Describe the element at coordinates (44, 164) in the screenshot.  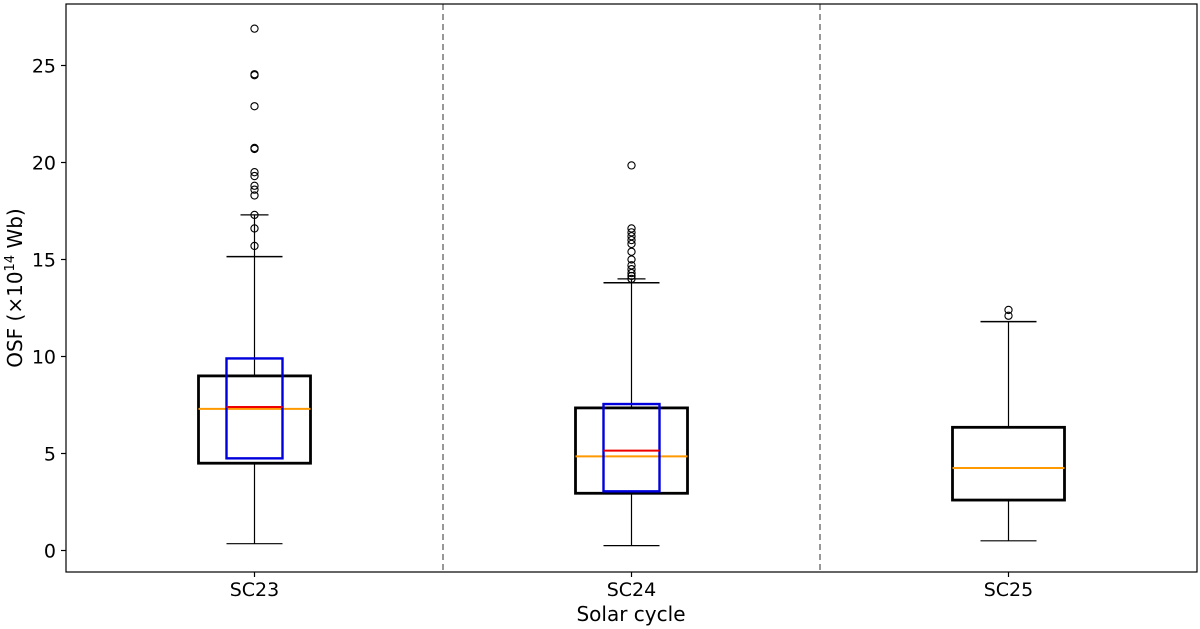
I see `y-tick-label: 20` at that location.